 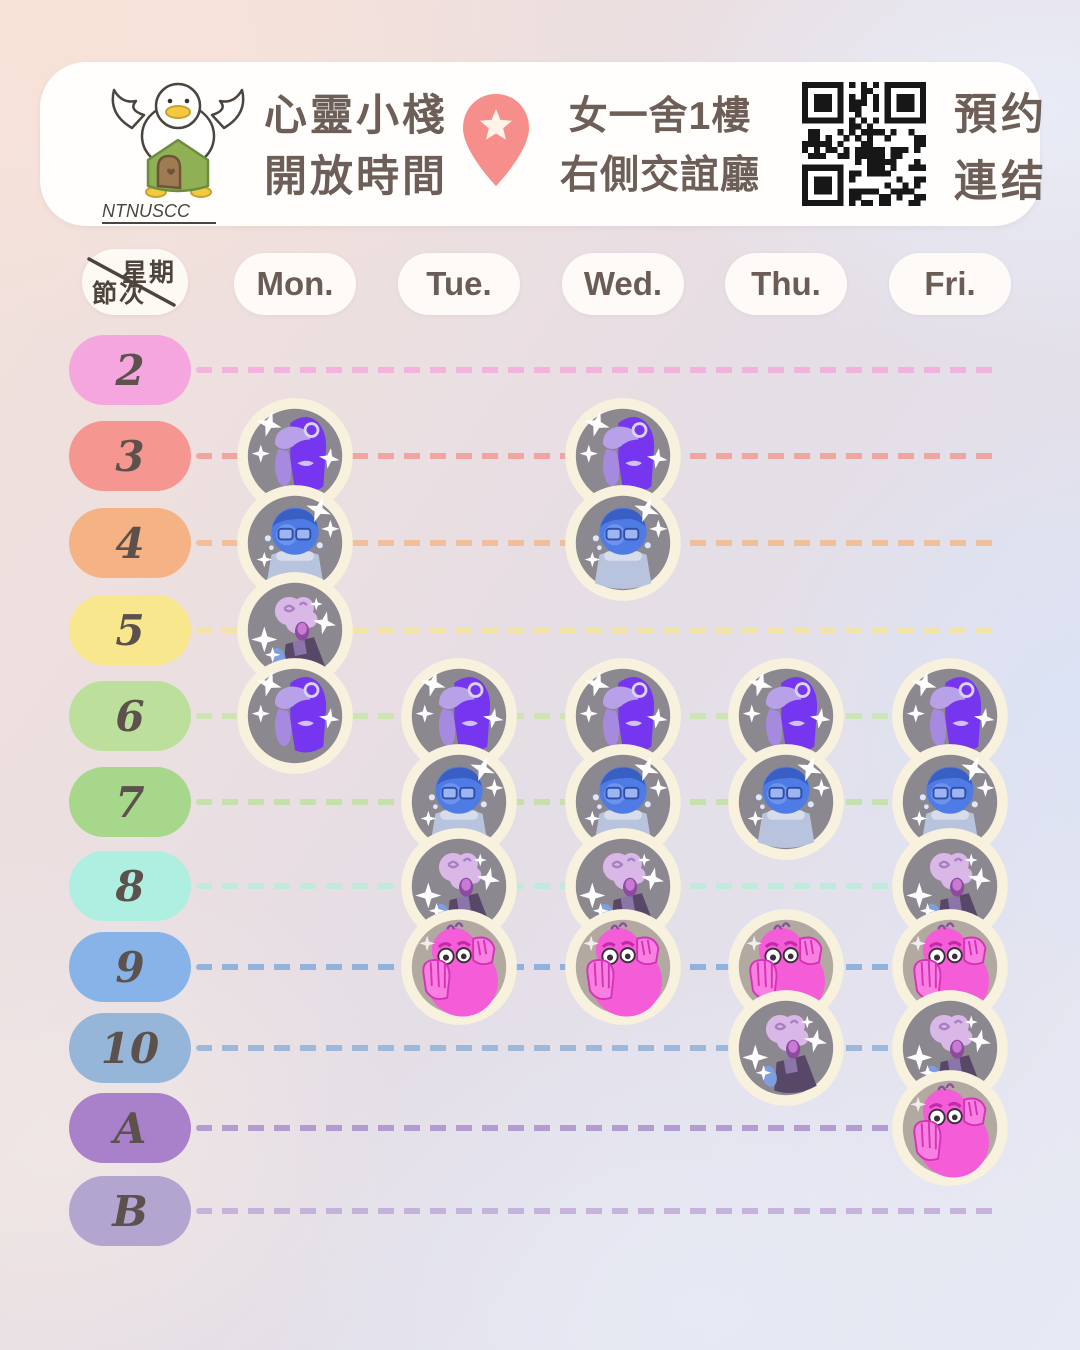 What do you see at coordinates (130, 1048) in the screenshot?
I see `period-pill-10: 10` at bounding box center [130, 1048].